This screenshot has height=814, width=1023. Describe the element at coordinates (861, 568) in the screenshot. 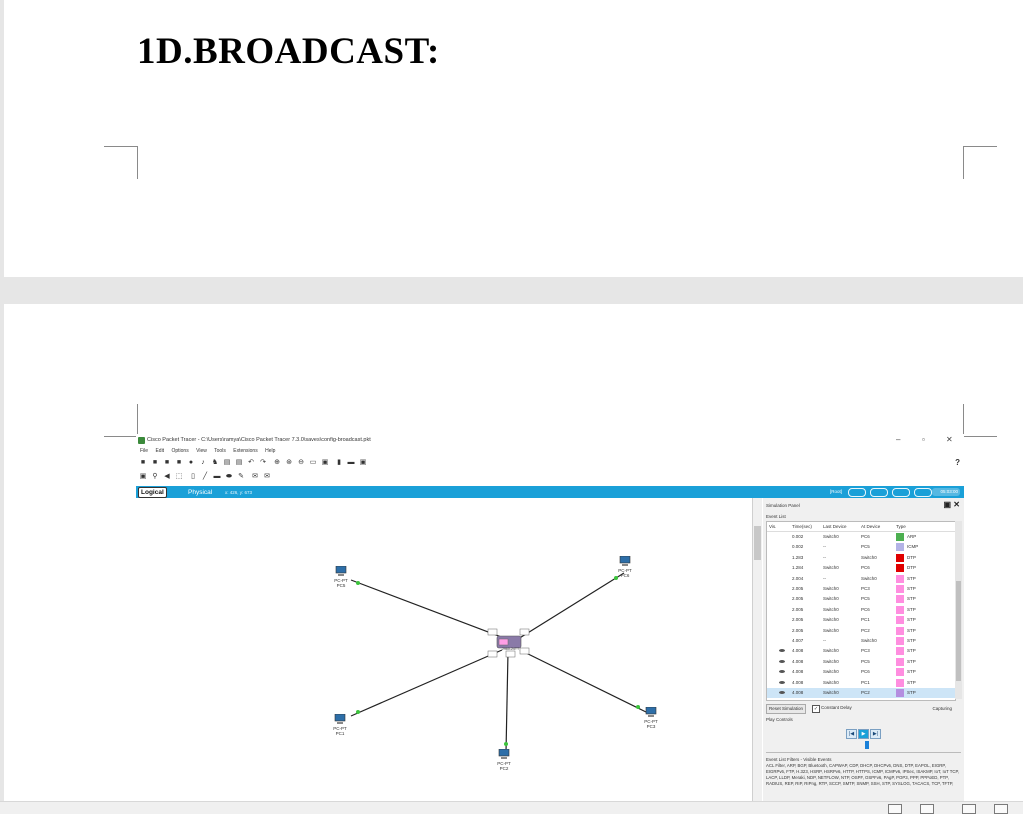

I see `event-row: 1.284 Switch0 PC6 DTP` at that location.